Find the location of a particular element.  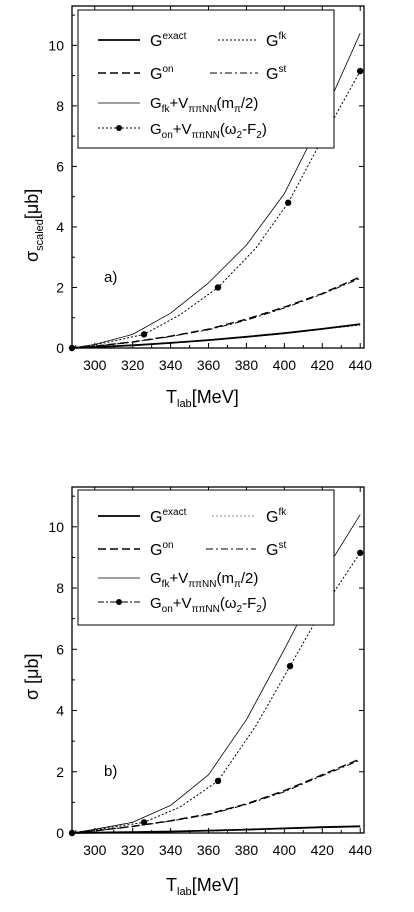

y-axis-label: σscaled[μb] is located at coordinates (34, 225).